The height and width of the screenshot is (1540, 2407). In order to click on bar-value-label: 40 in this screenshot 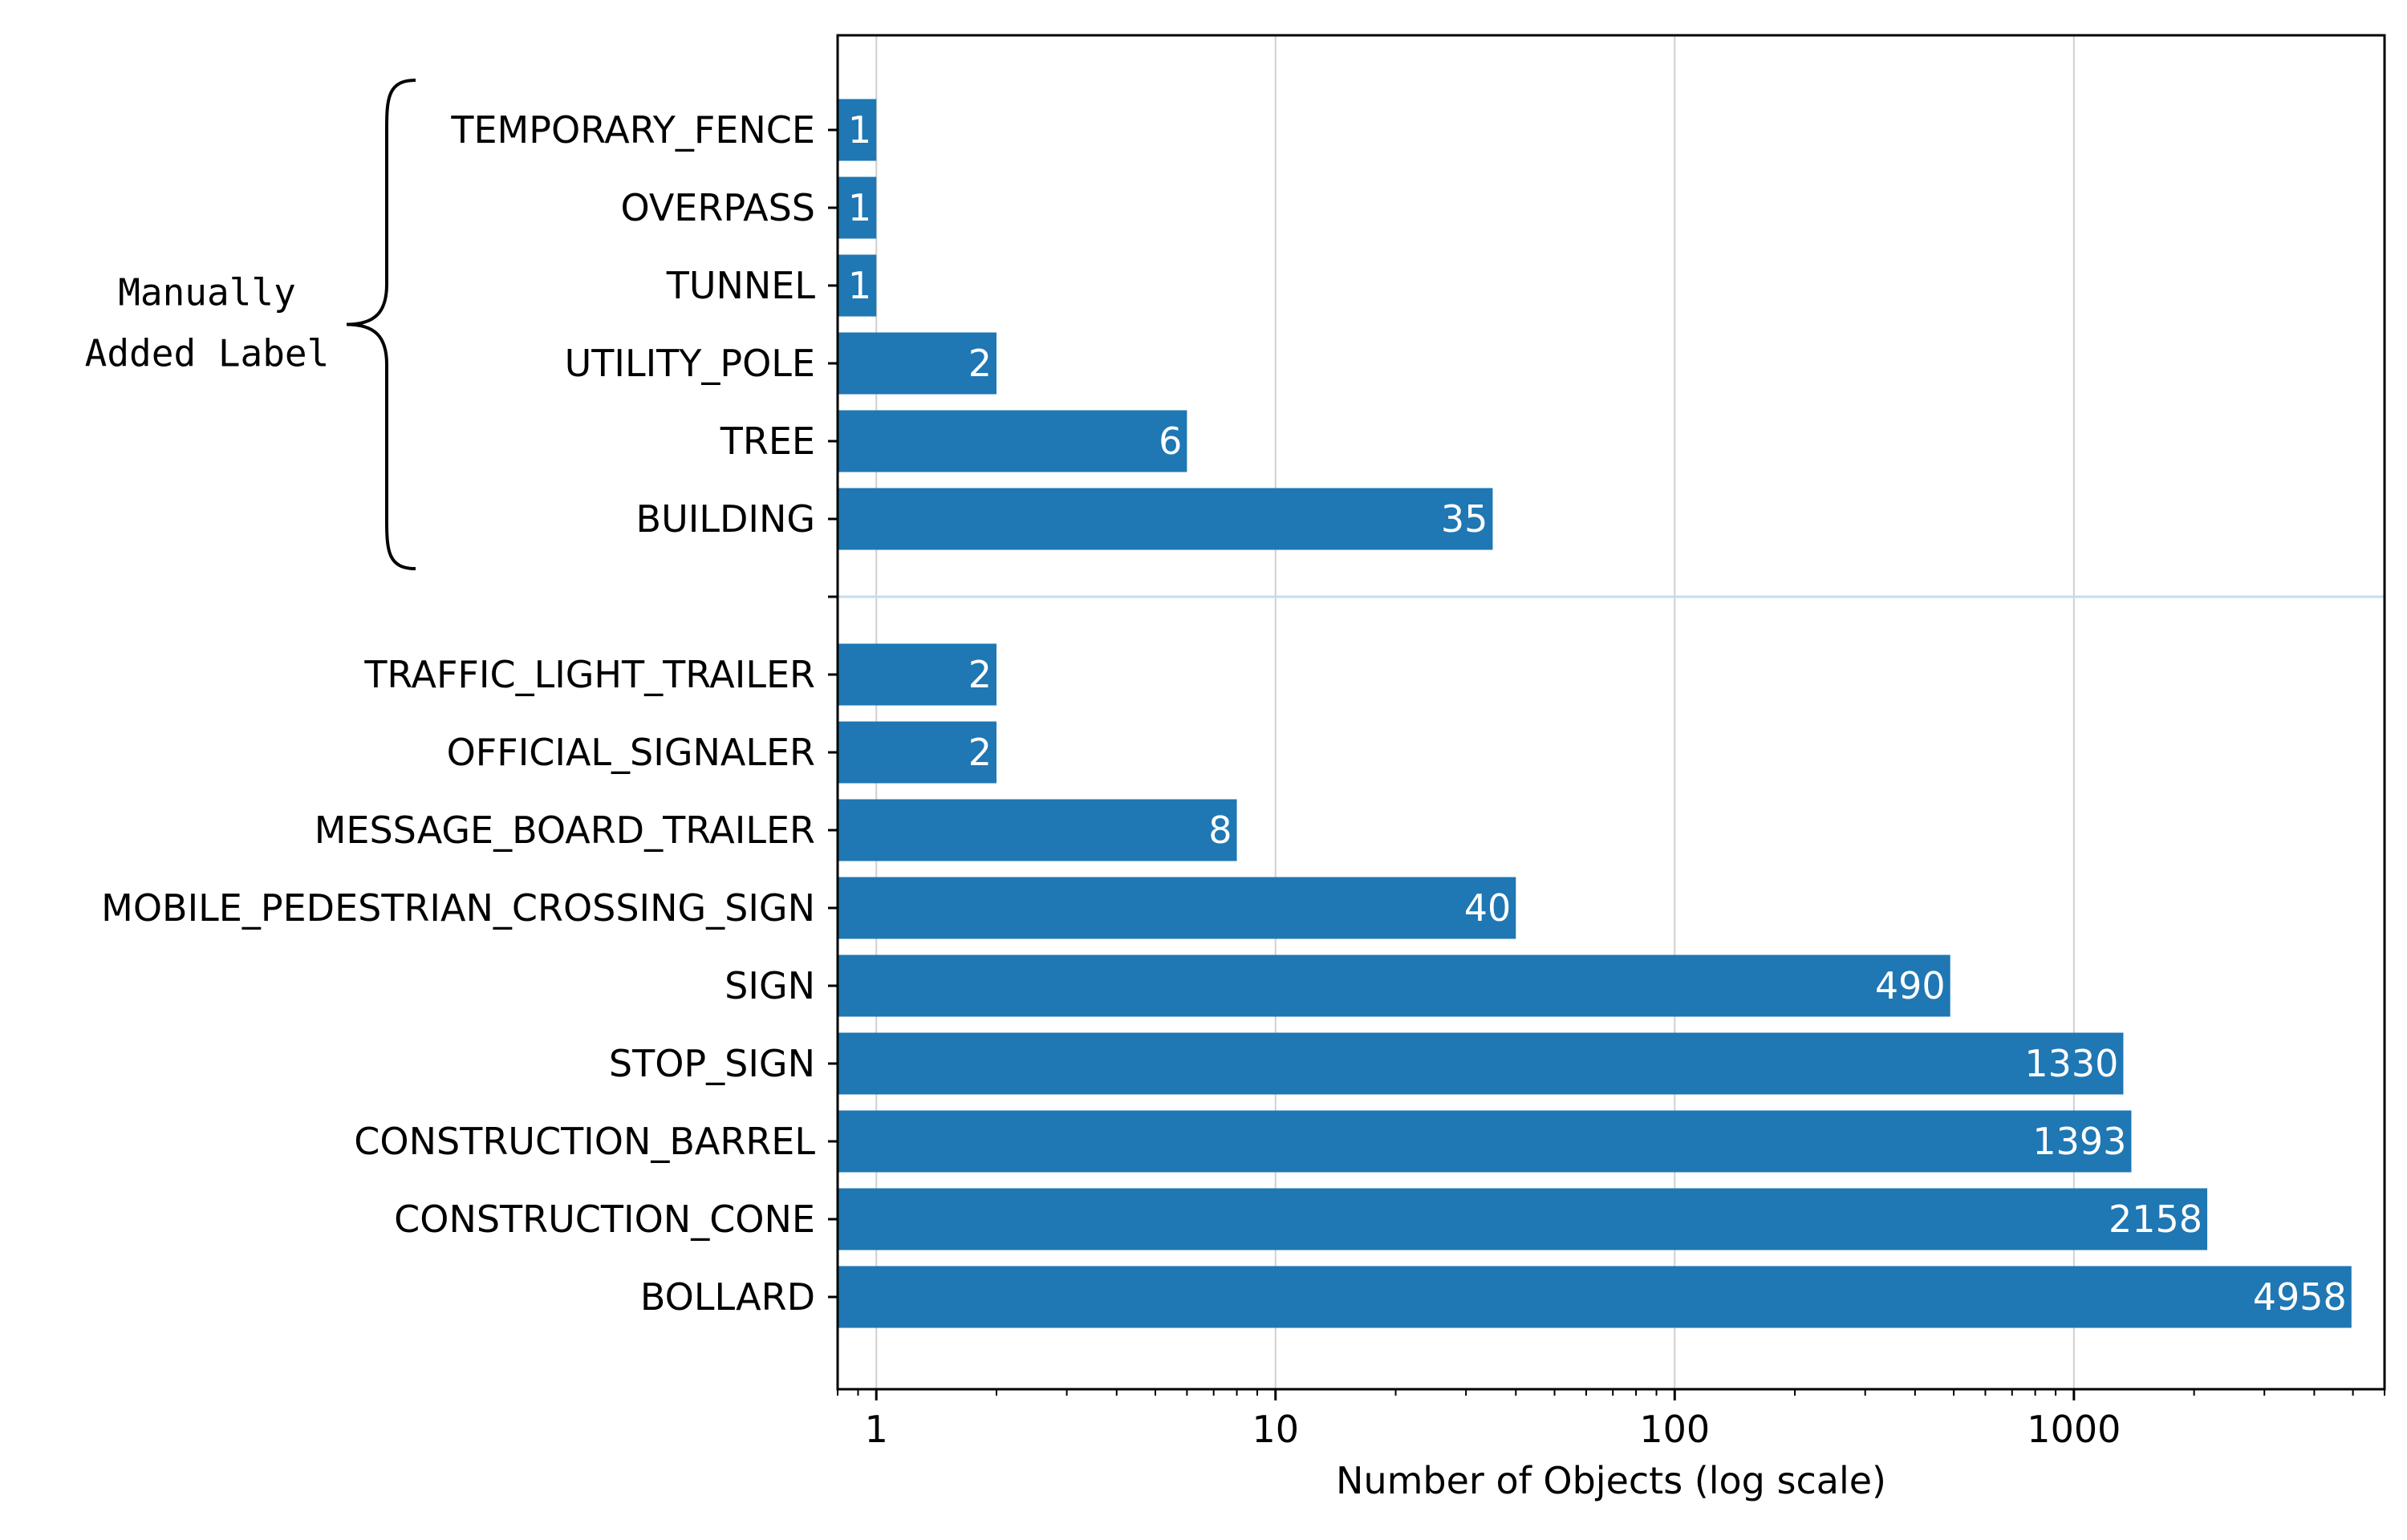, I will do `click(1488, 908)`.